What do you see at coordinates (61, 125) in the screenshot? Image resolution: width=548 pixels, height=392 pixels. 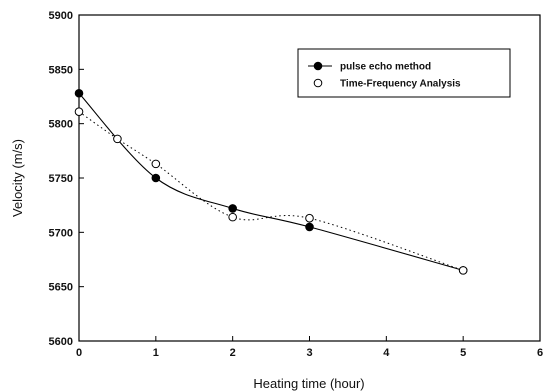 I see `y-tick-label: 5800` at bounding box center [61, 125].